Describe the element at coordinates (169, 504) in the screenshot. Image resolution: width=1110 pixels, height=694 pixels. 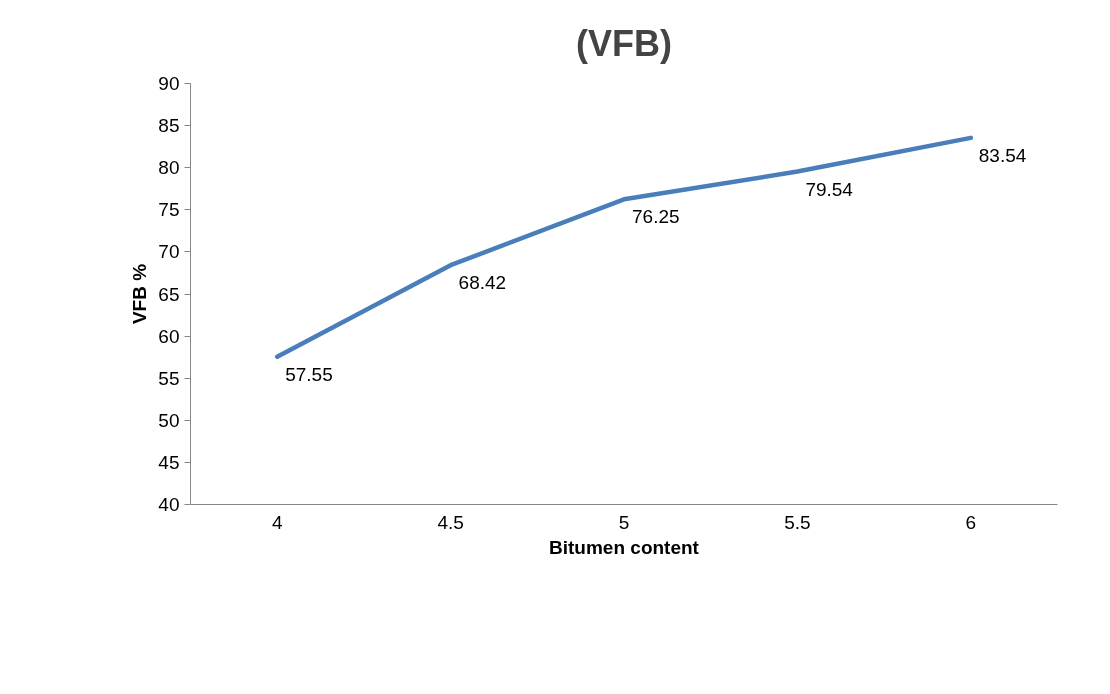
I see `y-tick-label: 40` at that location.